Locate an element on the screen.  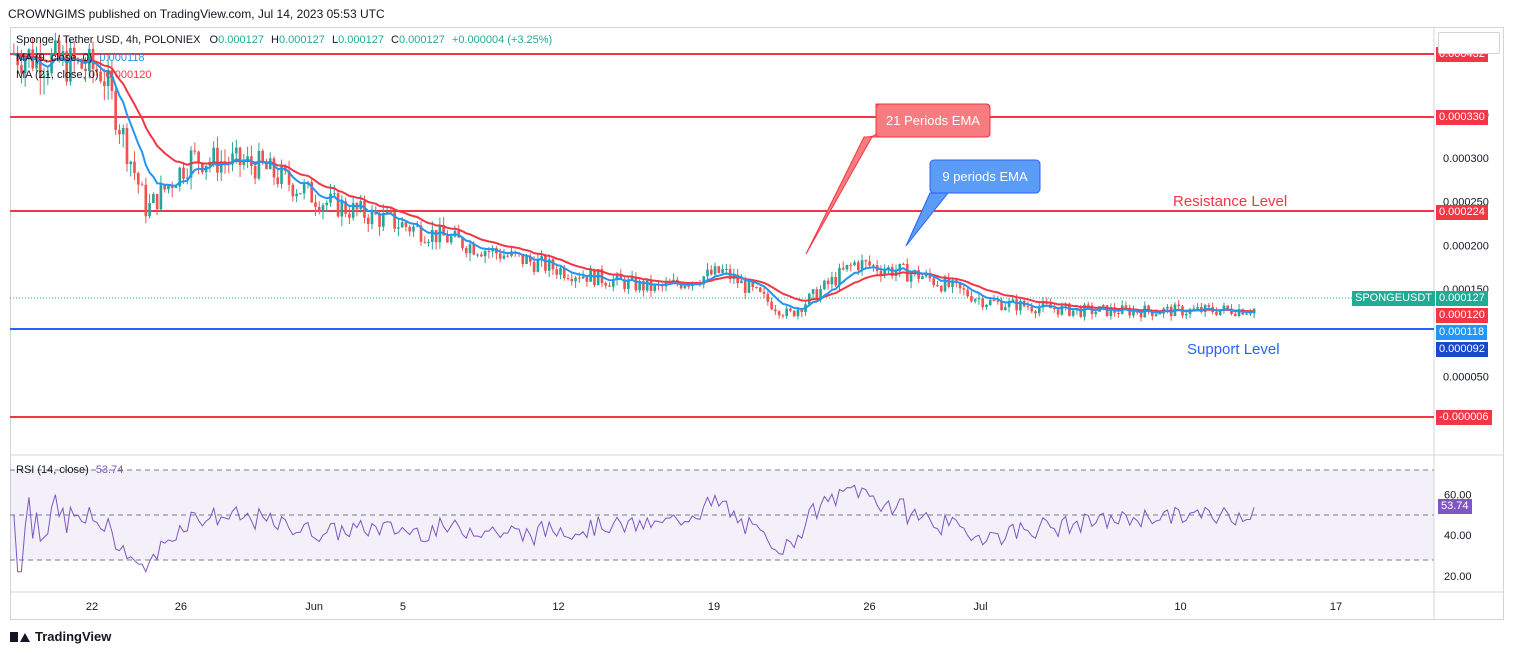
legend-rsi-row: RSI (14, close) 53.74 is located at coordinates (69, 470).